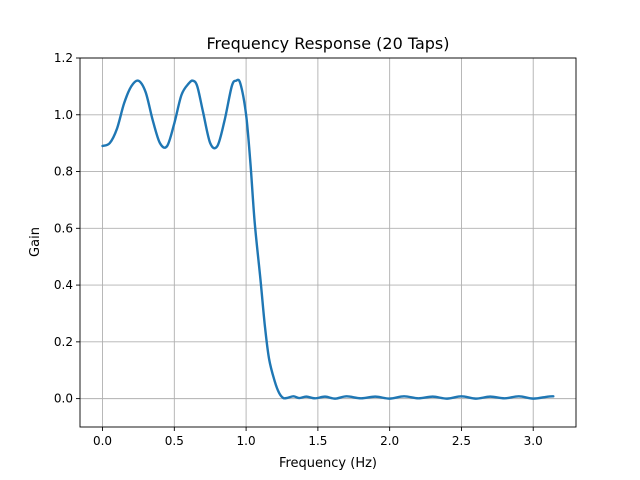 The width and height of the screenshot is (640, 480). What do you see at coordinates (317, 441) in the screenshot?
I see `x-tick-label: 1.5` at bounding box center [317, 441].